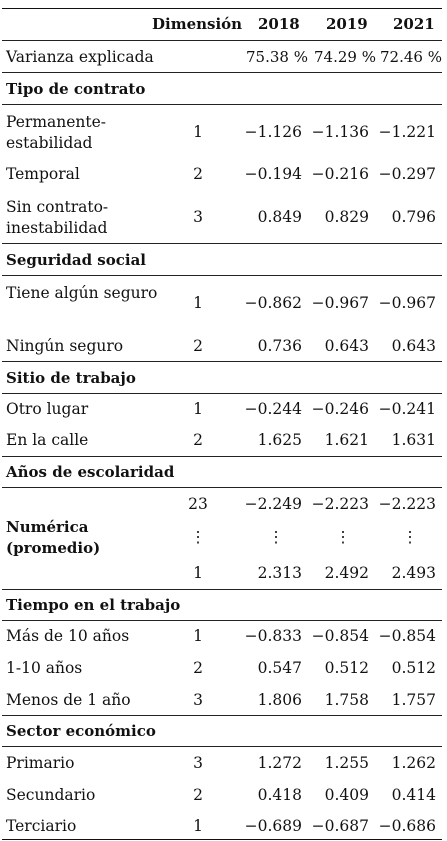 The height and width of the screenshot is (841, 447). What do you see at coordinates (413, 217) in the screenshot?
I see `row-value-2021: 0.796` at bounding box center [413, 217].